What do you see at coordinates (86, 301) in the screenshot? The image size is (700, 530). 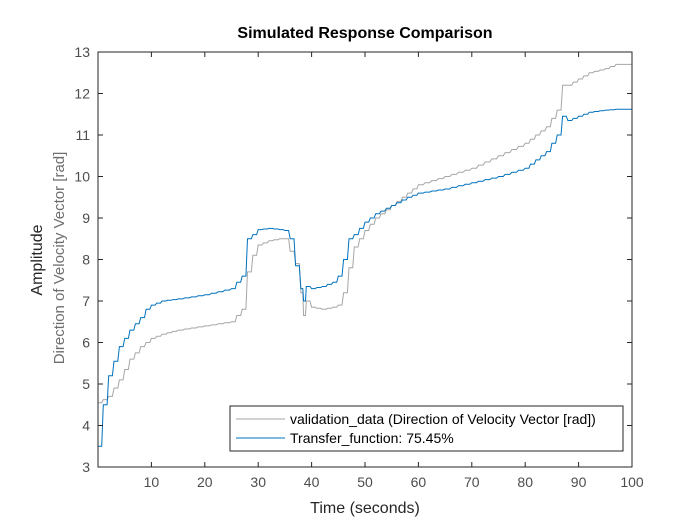 I see `y-tick-label: 7` at bounding box center [86, 301].